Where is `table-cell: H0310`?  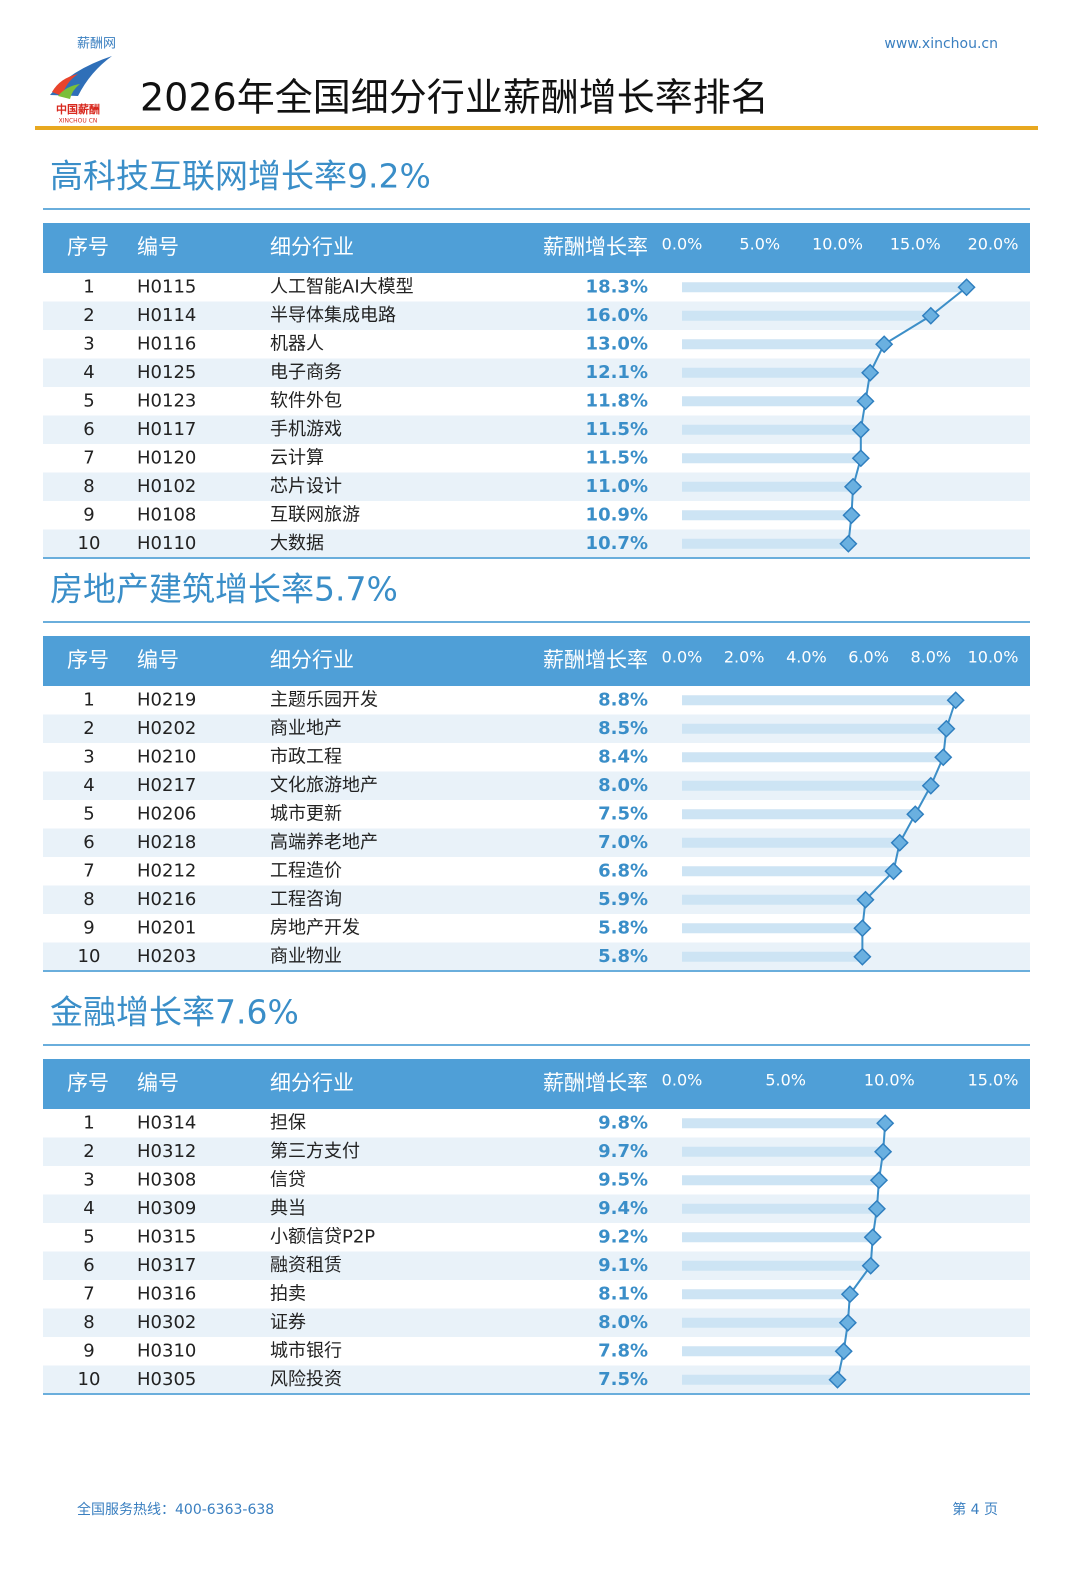 table-cell: H0310 is located at coordinates (166, 1350).